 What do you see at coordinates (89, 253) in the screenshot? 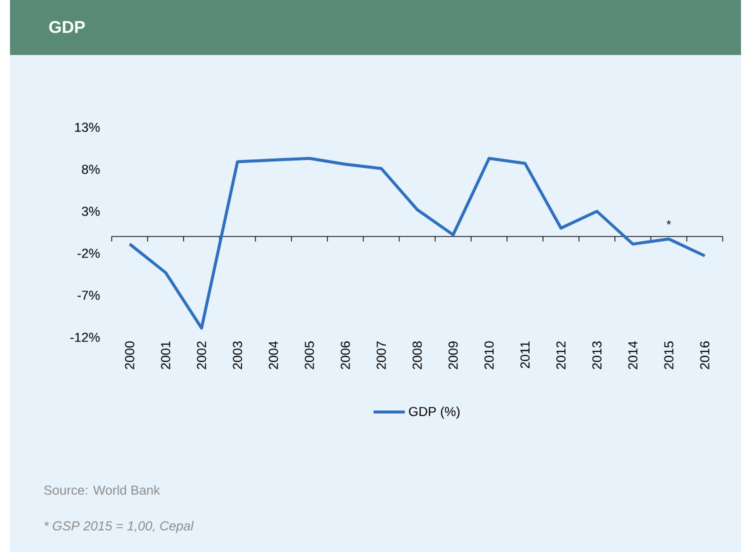
I see `y-tick-label: -2%` at bounding box center [89, 253].